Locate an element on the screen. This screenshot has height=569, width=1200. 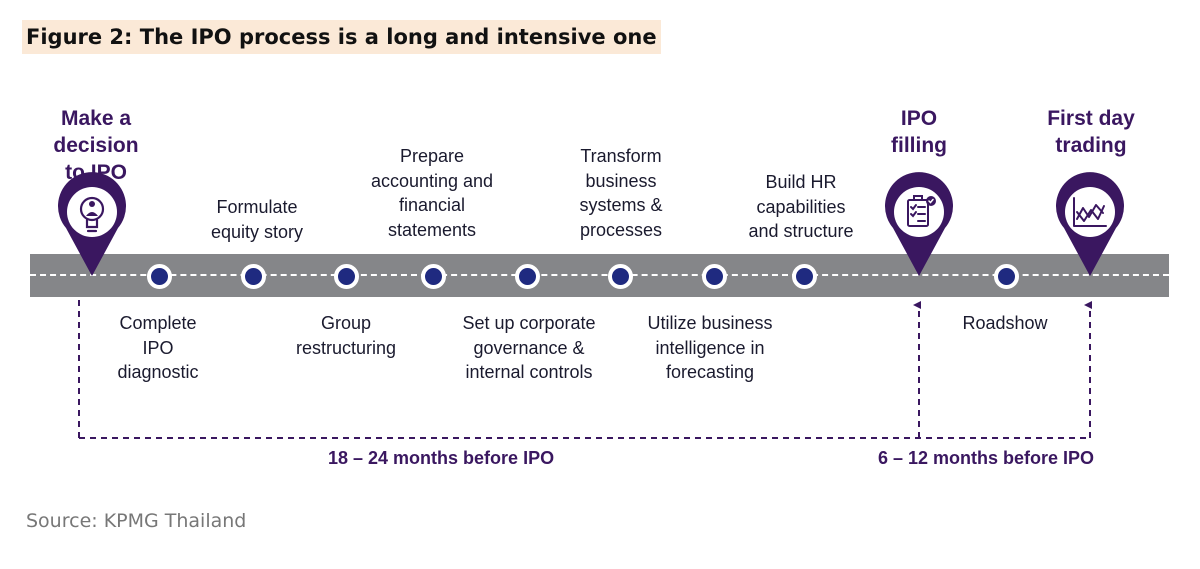
step-line: Group is located at coordinates (346, 323).